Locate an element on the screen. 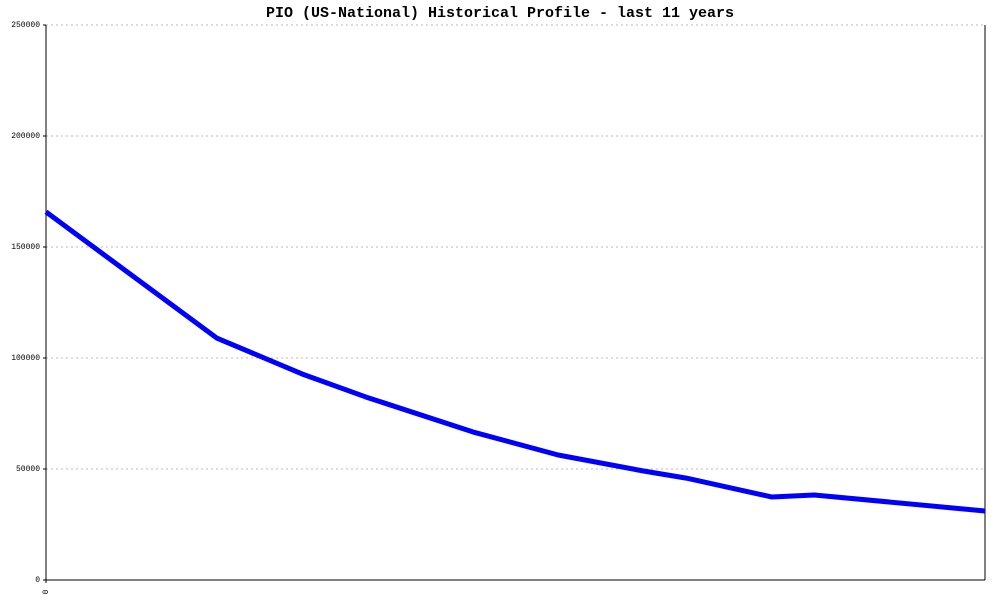  y-tick-label: 150000 is located at coordinates (25, 247).